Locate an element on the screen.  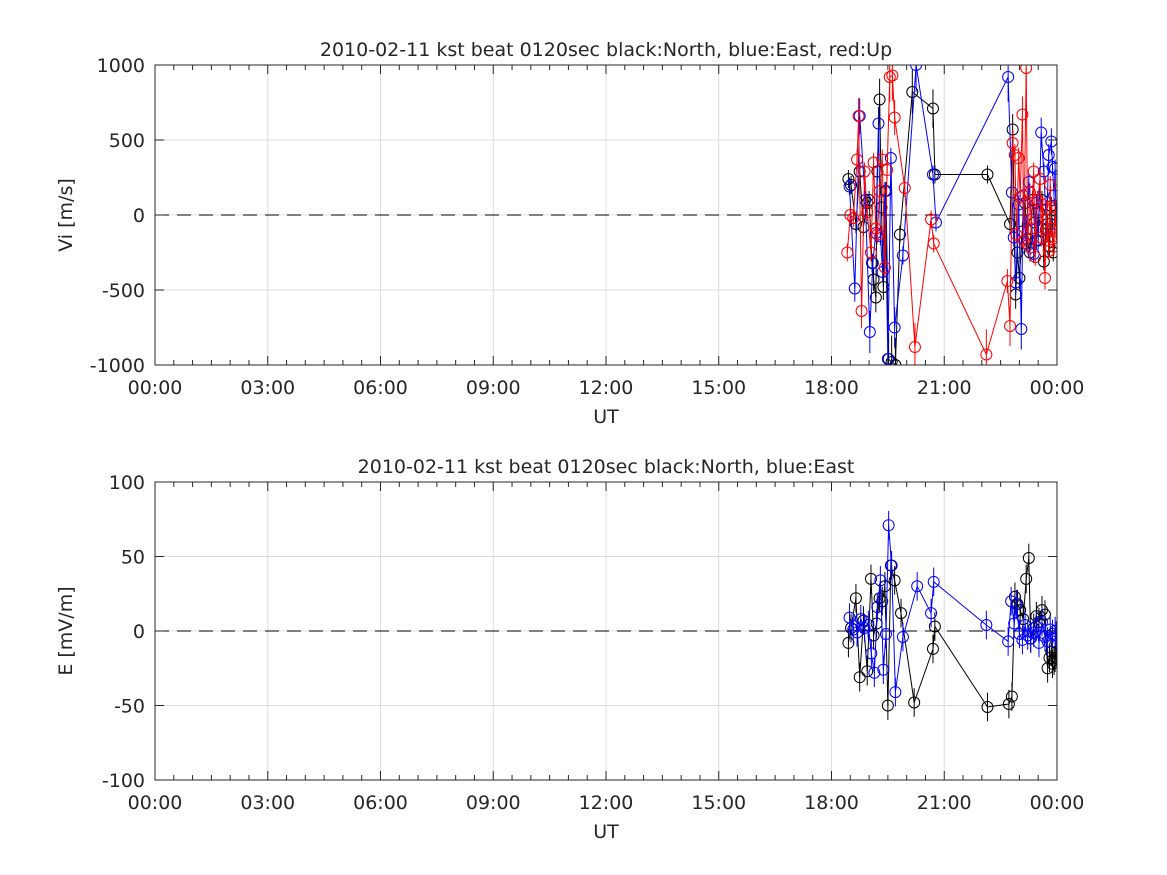
x-tick-label: 18:00 is located at coordinates (831, 388).